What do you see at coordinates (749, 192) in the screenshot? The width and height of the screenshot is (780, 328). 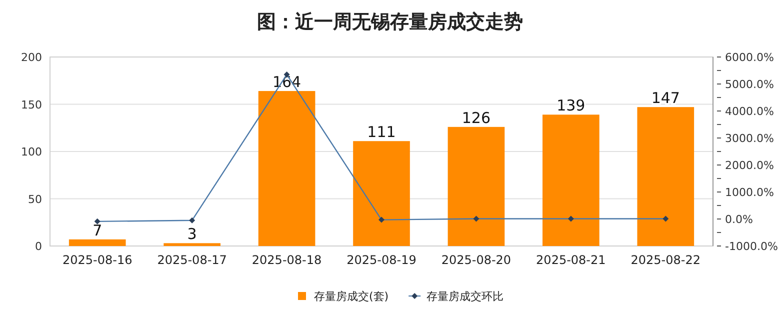 I see `y2-tick-label: 1000.0%` at bounding box center [749, 192].